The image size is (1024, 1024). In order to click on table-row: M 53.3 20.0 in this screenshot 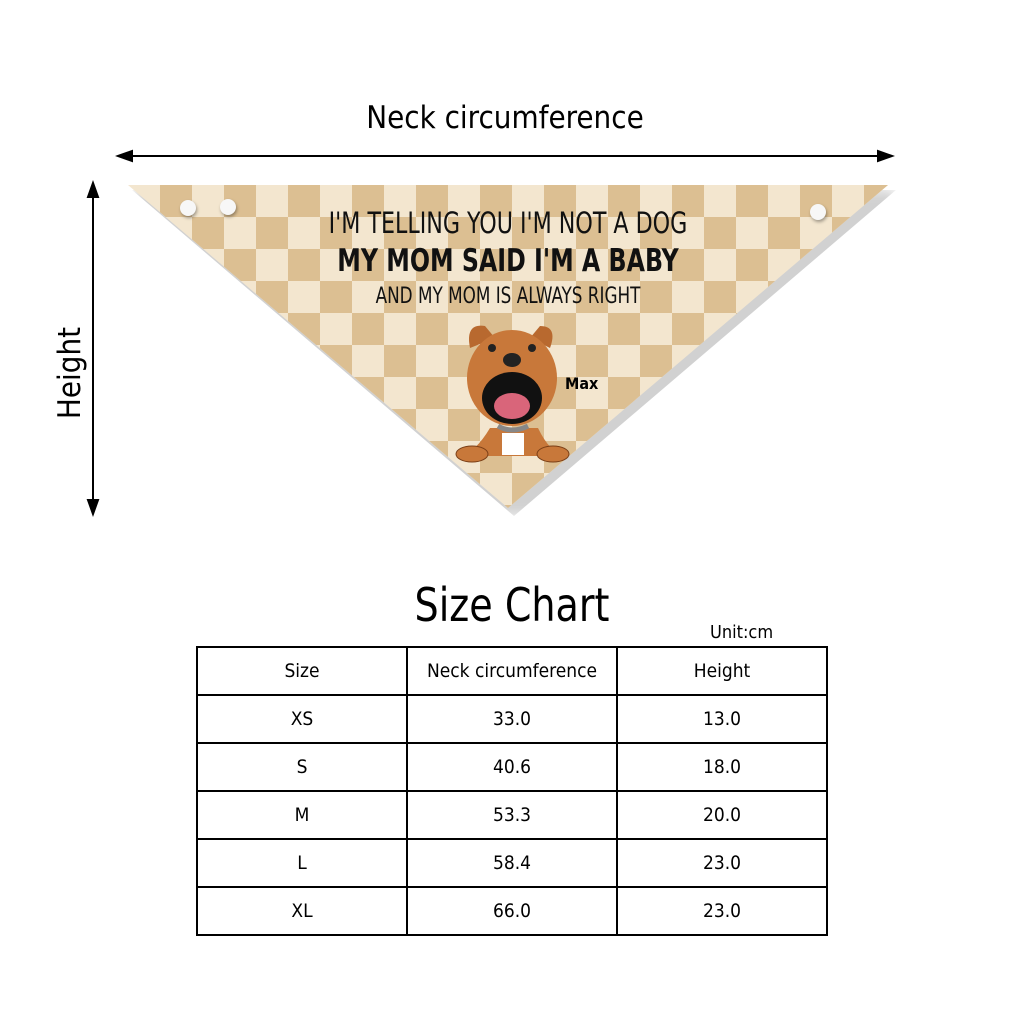, I will do `click(512, 815)`.